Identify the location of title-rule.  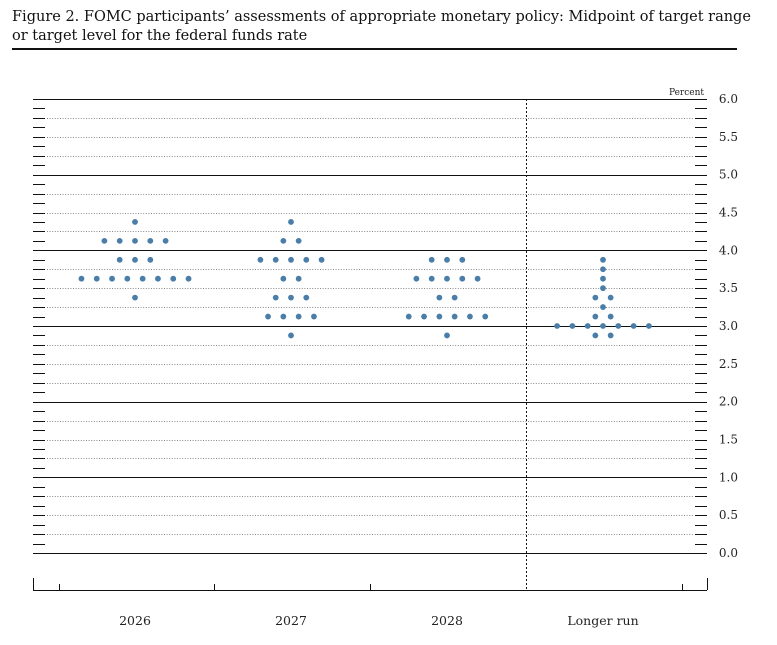
(374, 49).